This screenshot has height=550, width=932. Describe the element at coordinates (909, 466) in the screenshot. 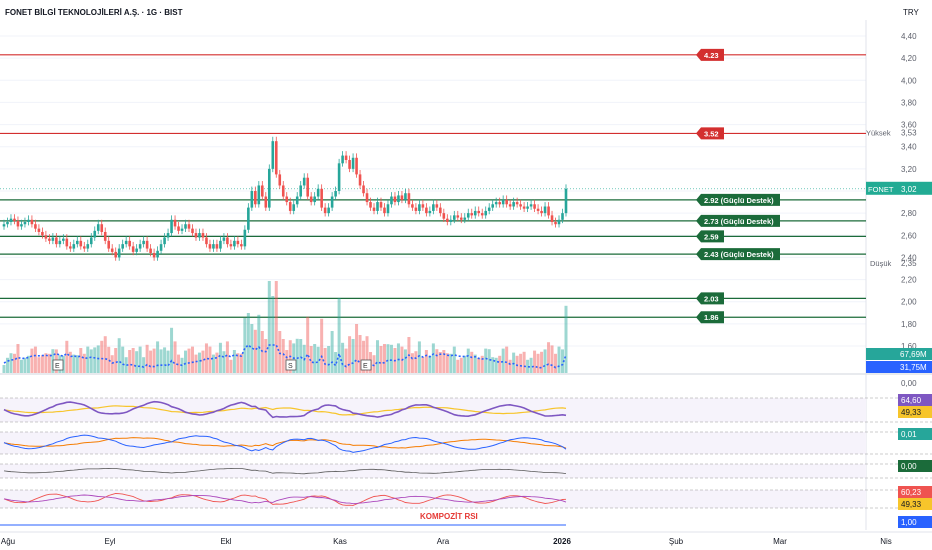

I see `osc-value: 0,00` at that location.